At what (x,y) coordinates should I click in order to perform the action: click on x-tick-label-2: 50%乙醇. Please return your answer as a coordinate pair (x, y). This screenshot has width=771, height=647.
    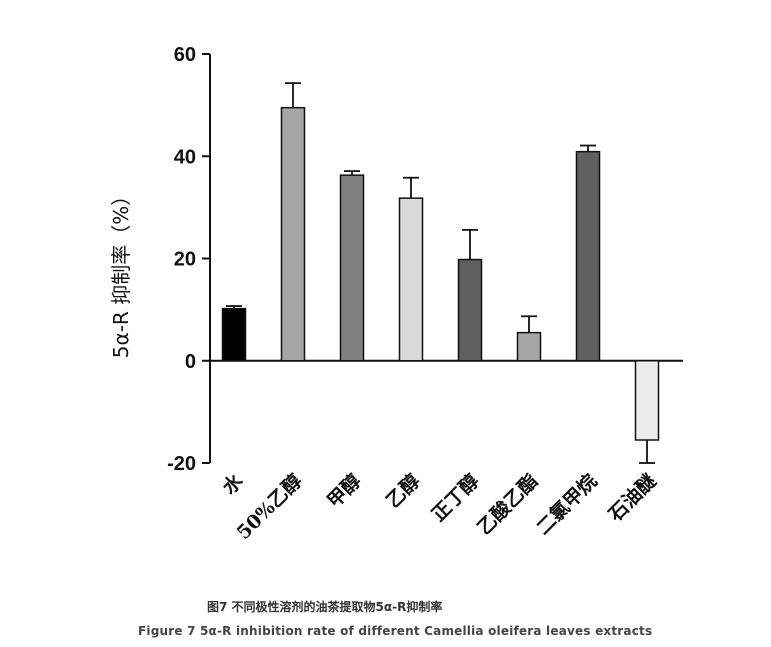
    Looking at the image, I should click on (269, 506).